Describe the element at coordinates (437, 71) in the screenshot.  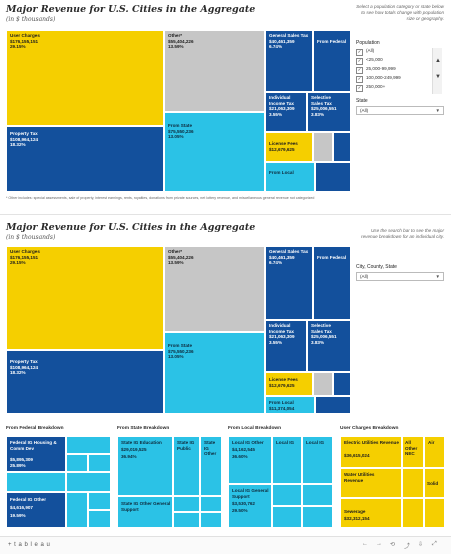
I see `population-scrollbar: ▲ ▼` at that location.